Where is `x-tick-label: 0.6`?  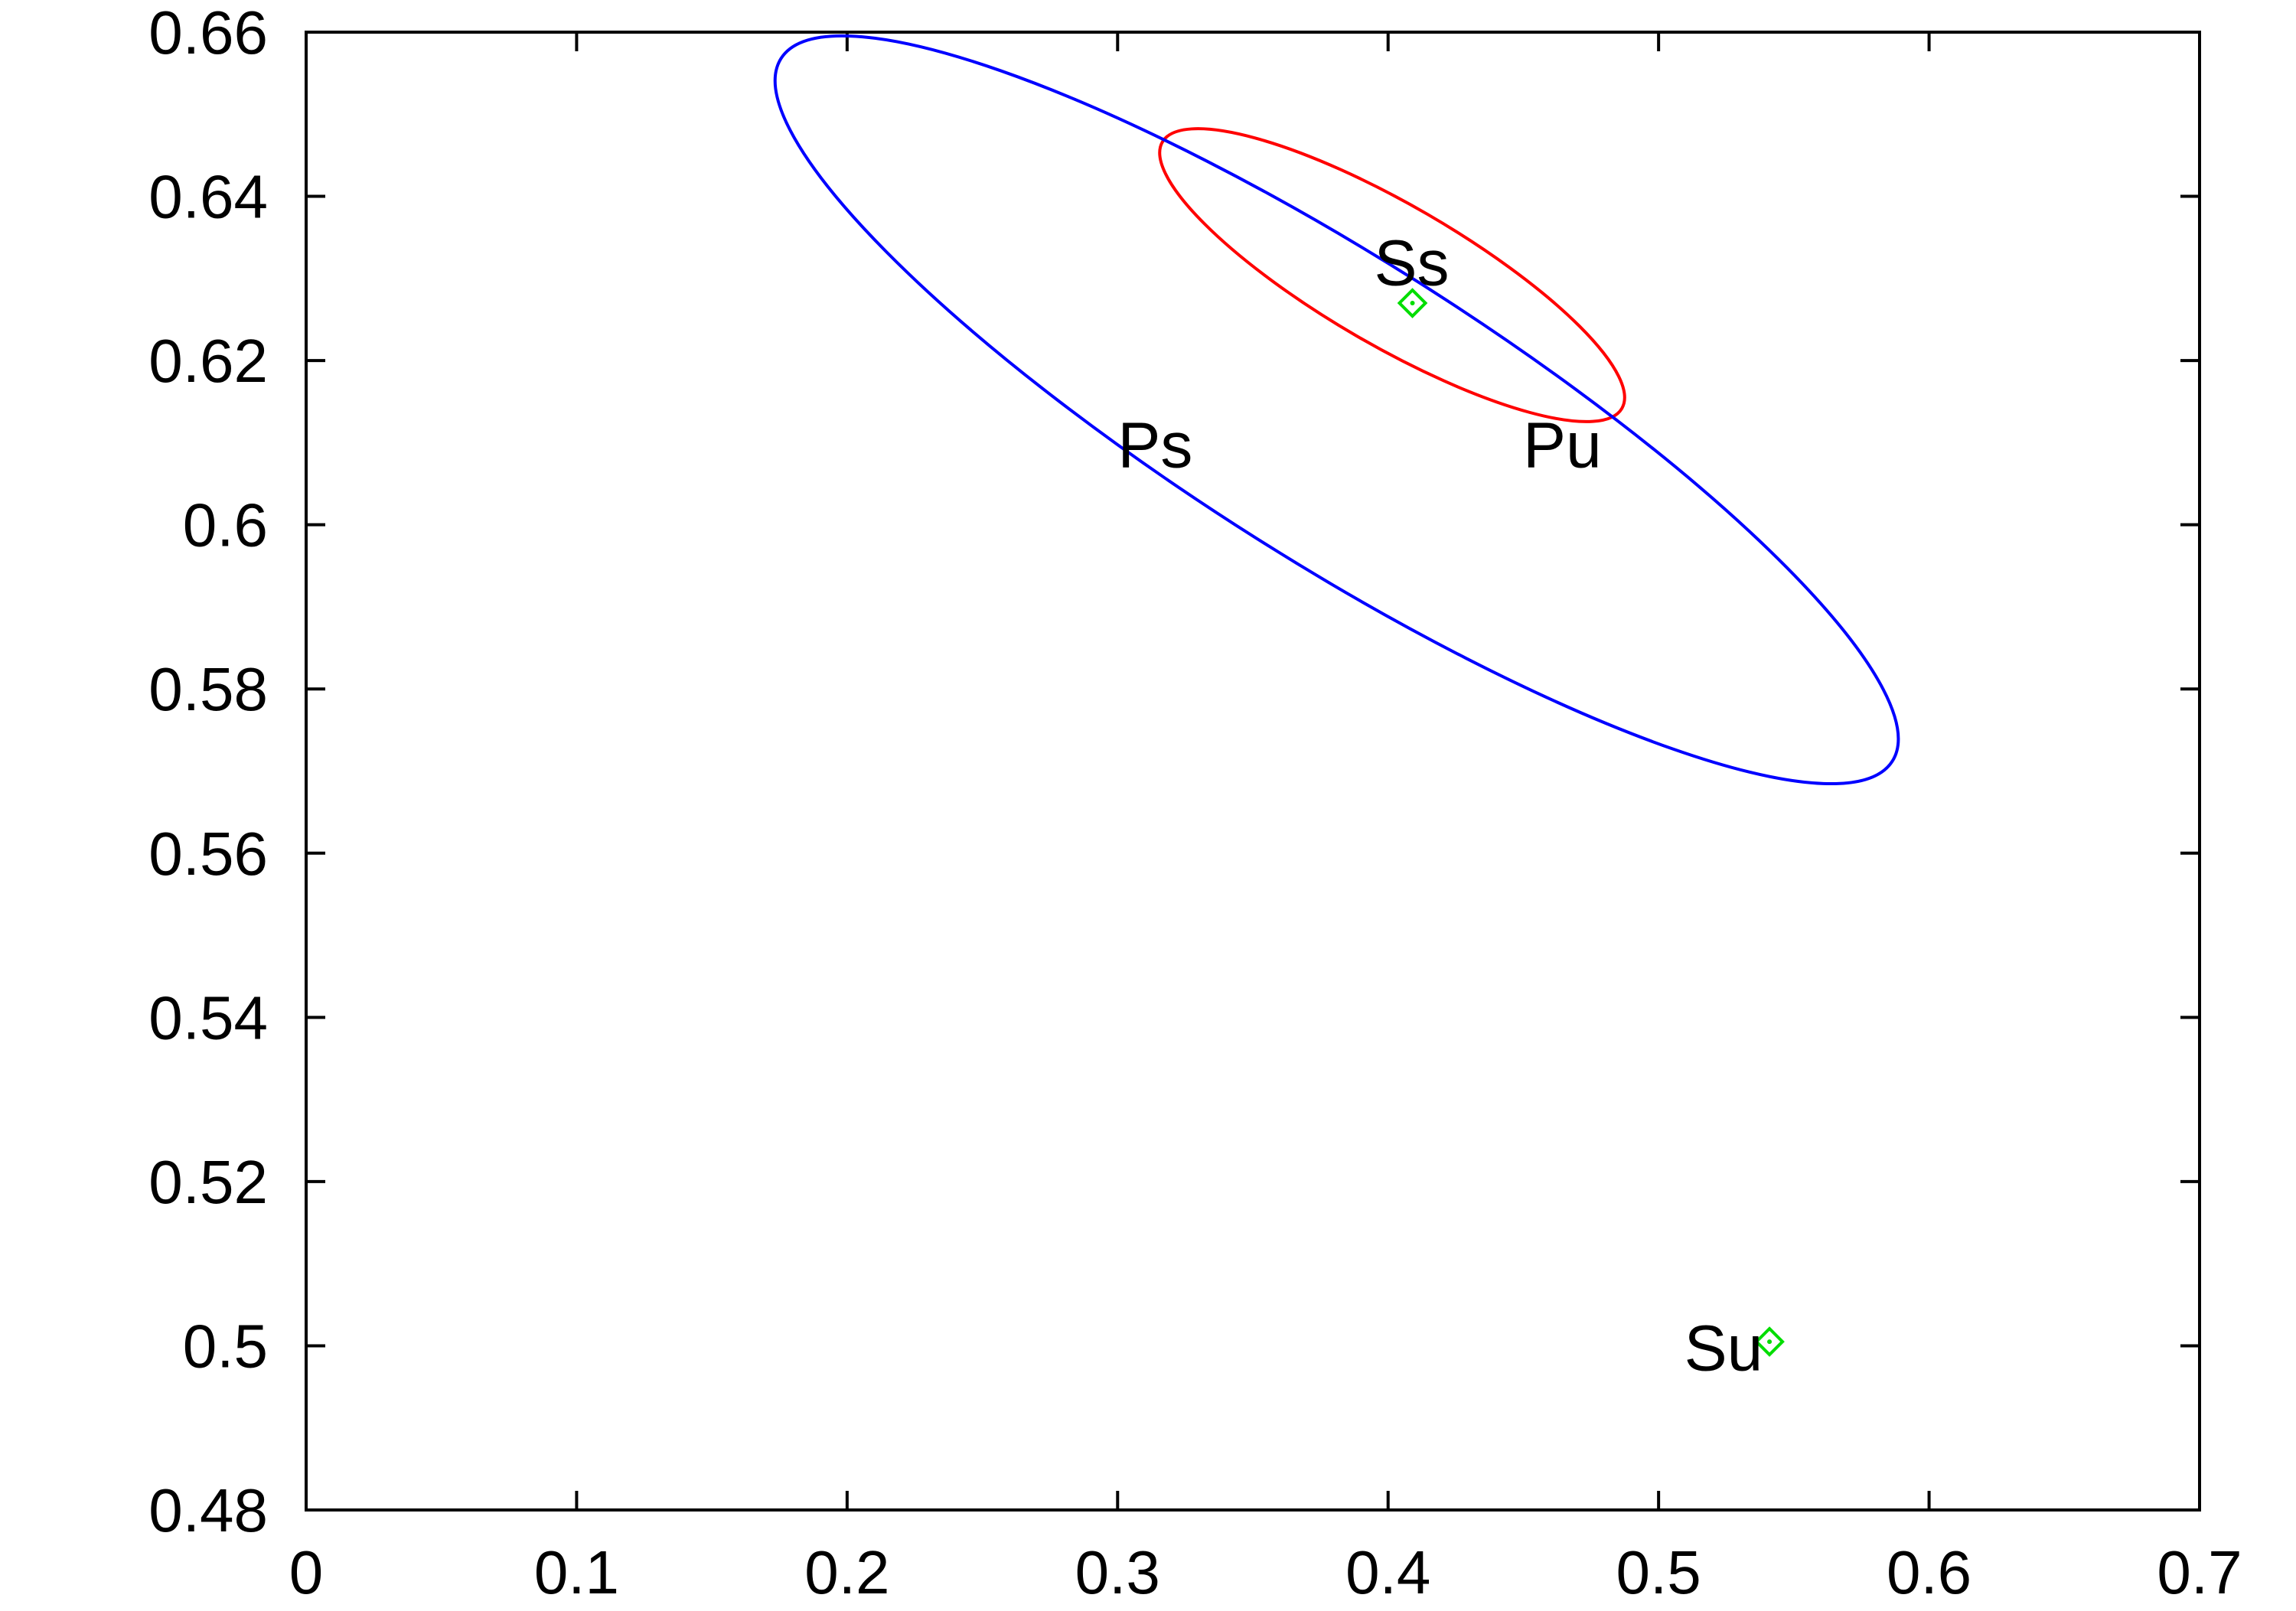
x-tick-label: 0.6 is located at coordinates (1929, 1572).